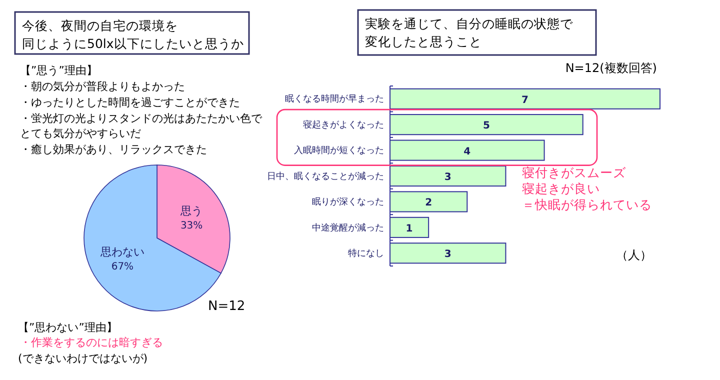  Describe the element at coordinates (334, 99) in the screenshot. I see `y-tick-label: 眠くなる時間が早まった` at that location.